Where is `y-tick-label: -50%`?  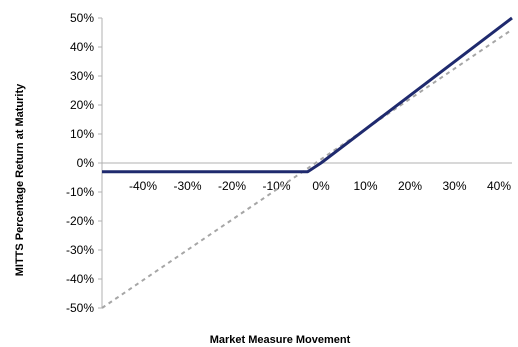 y-tick-label: -50% is located at coordinates (80, 308).